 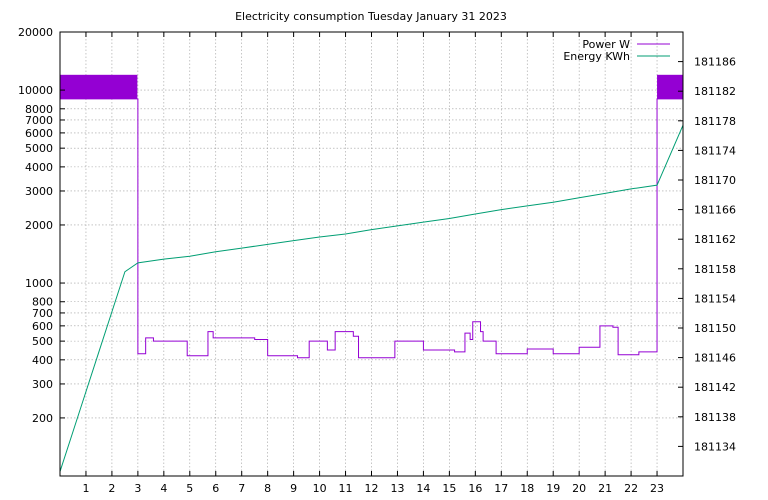 What do you see at coordinates (111, 488) in the screenshot?
I see `x-tick-label: 2` at bounding box center [111, 488].